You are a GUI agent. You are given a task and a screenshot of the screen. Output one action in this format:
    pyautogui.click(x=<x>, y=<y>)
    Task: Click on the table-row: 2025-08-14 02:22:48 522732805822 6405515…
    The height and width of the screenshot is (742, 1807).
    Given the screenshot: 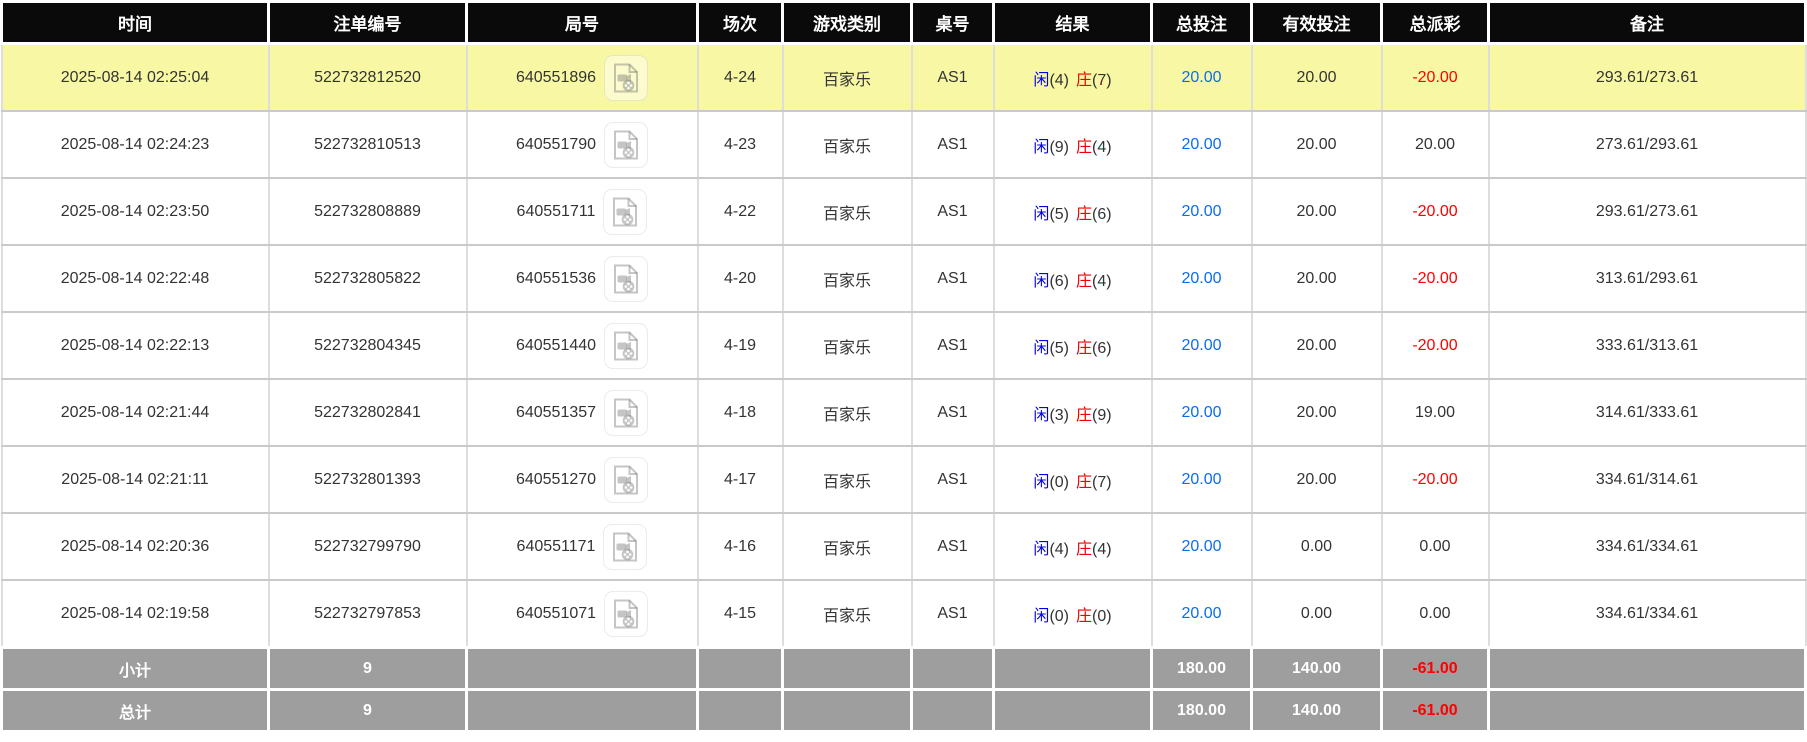 What is the action you would take?
    pyautogui.click(x=903, y=278)
    